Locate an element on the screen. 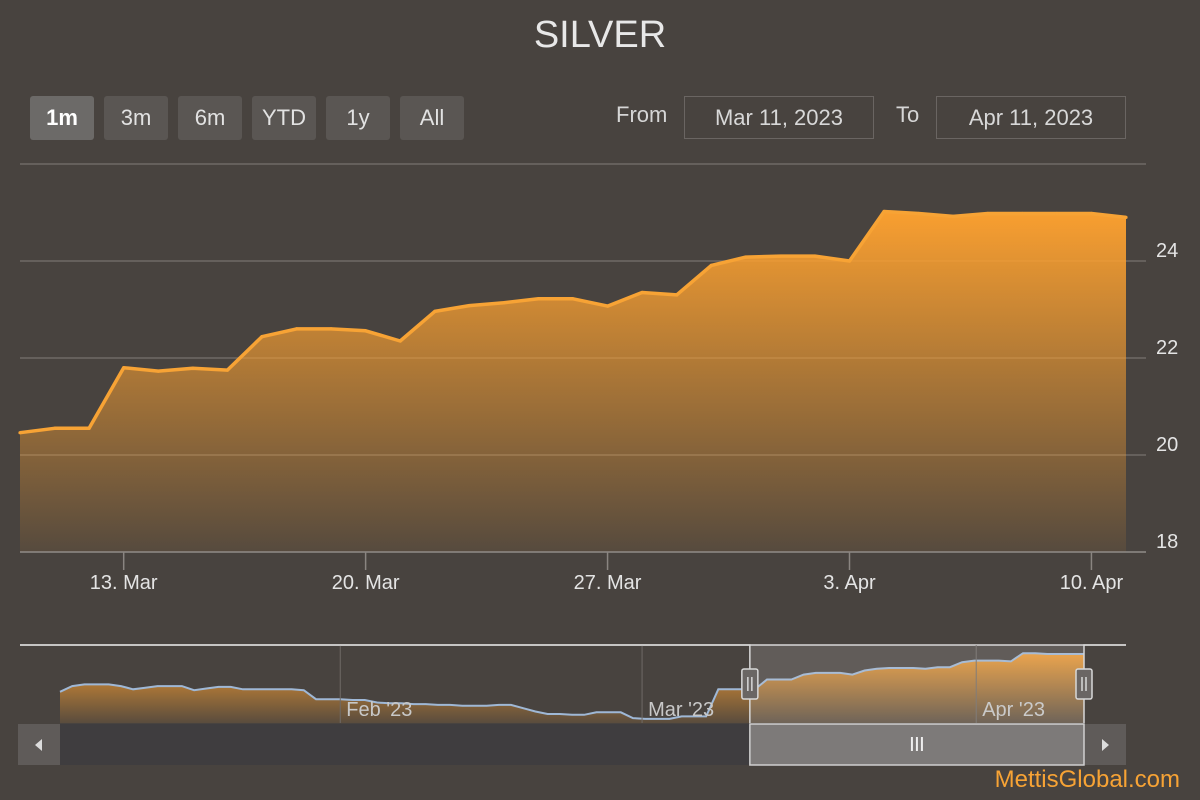 Image resolution: width=1200 pixels, height=800 pixels. x-tick-label: 3. Apr is located at coordinates (849, 583).